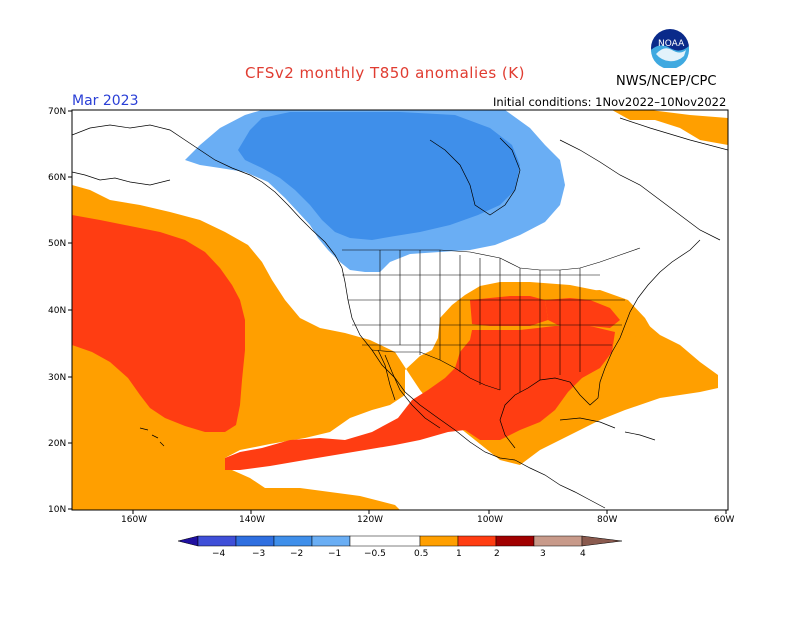 The image size is (800, 618). What do you see at coordinates (379, 176) in the screenshot?
I see `cold-anomaly-region-moderate` at bounding box center [379, 176].